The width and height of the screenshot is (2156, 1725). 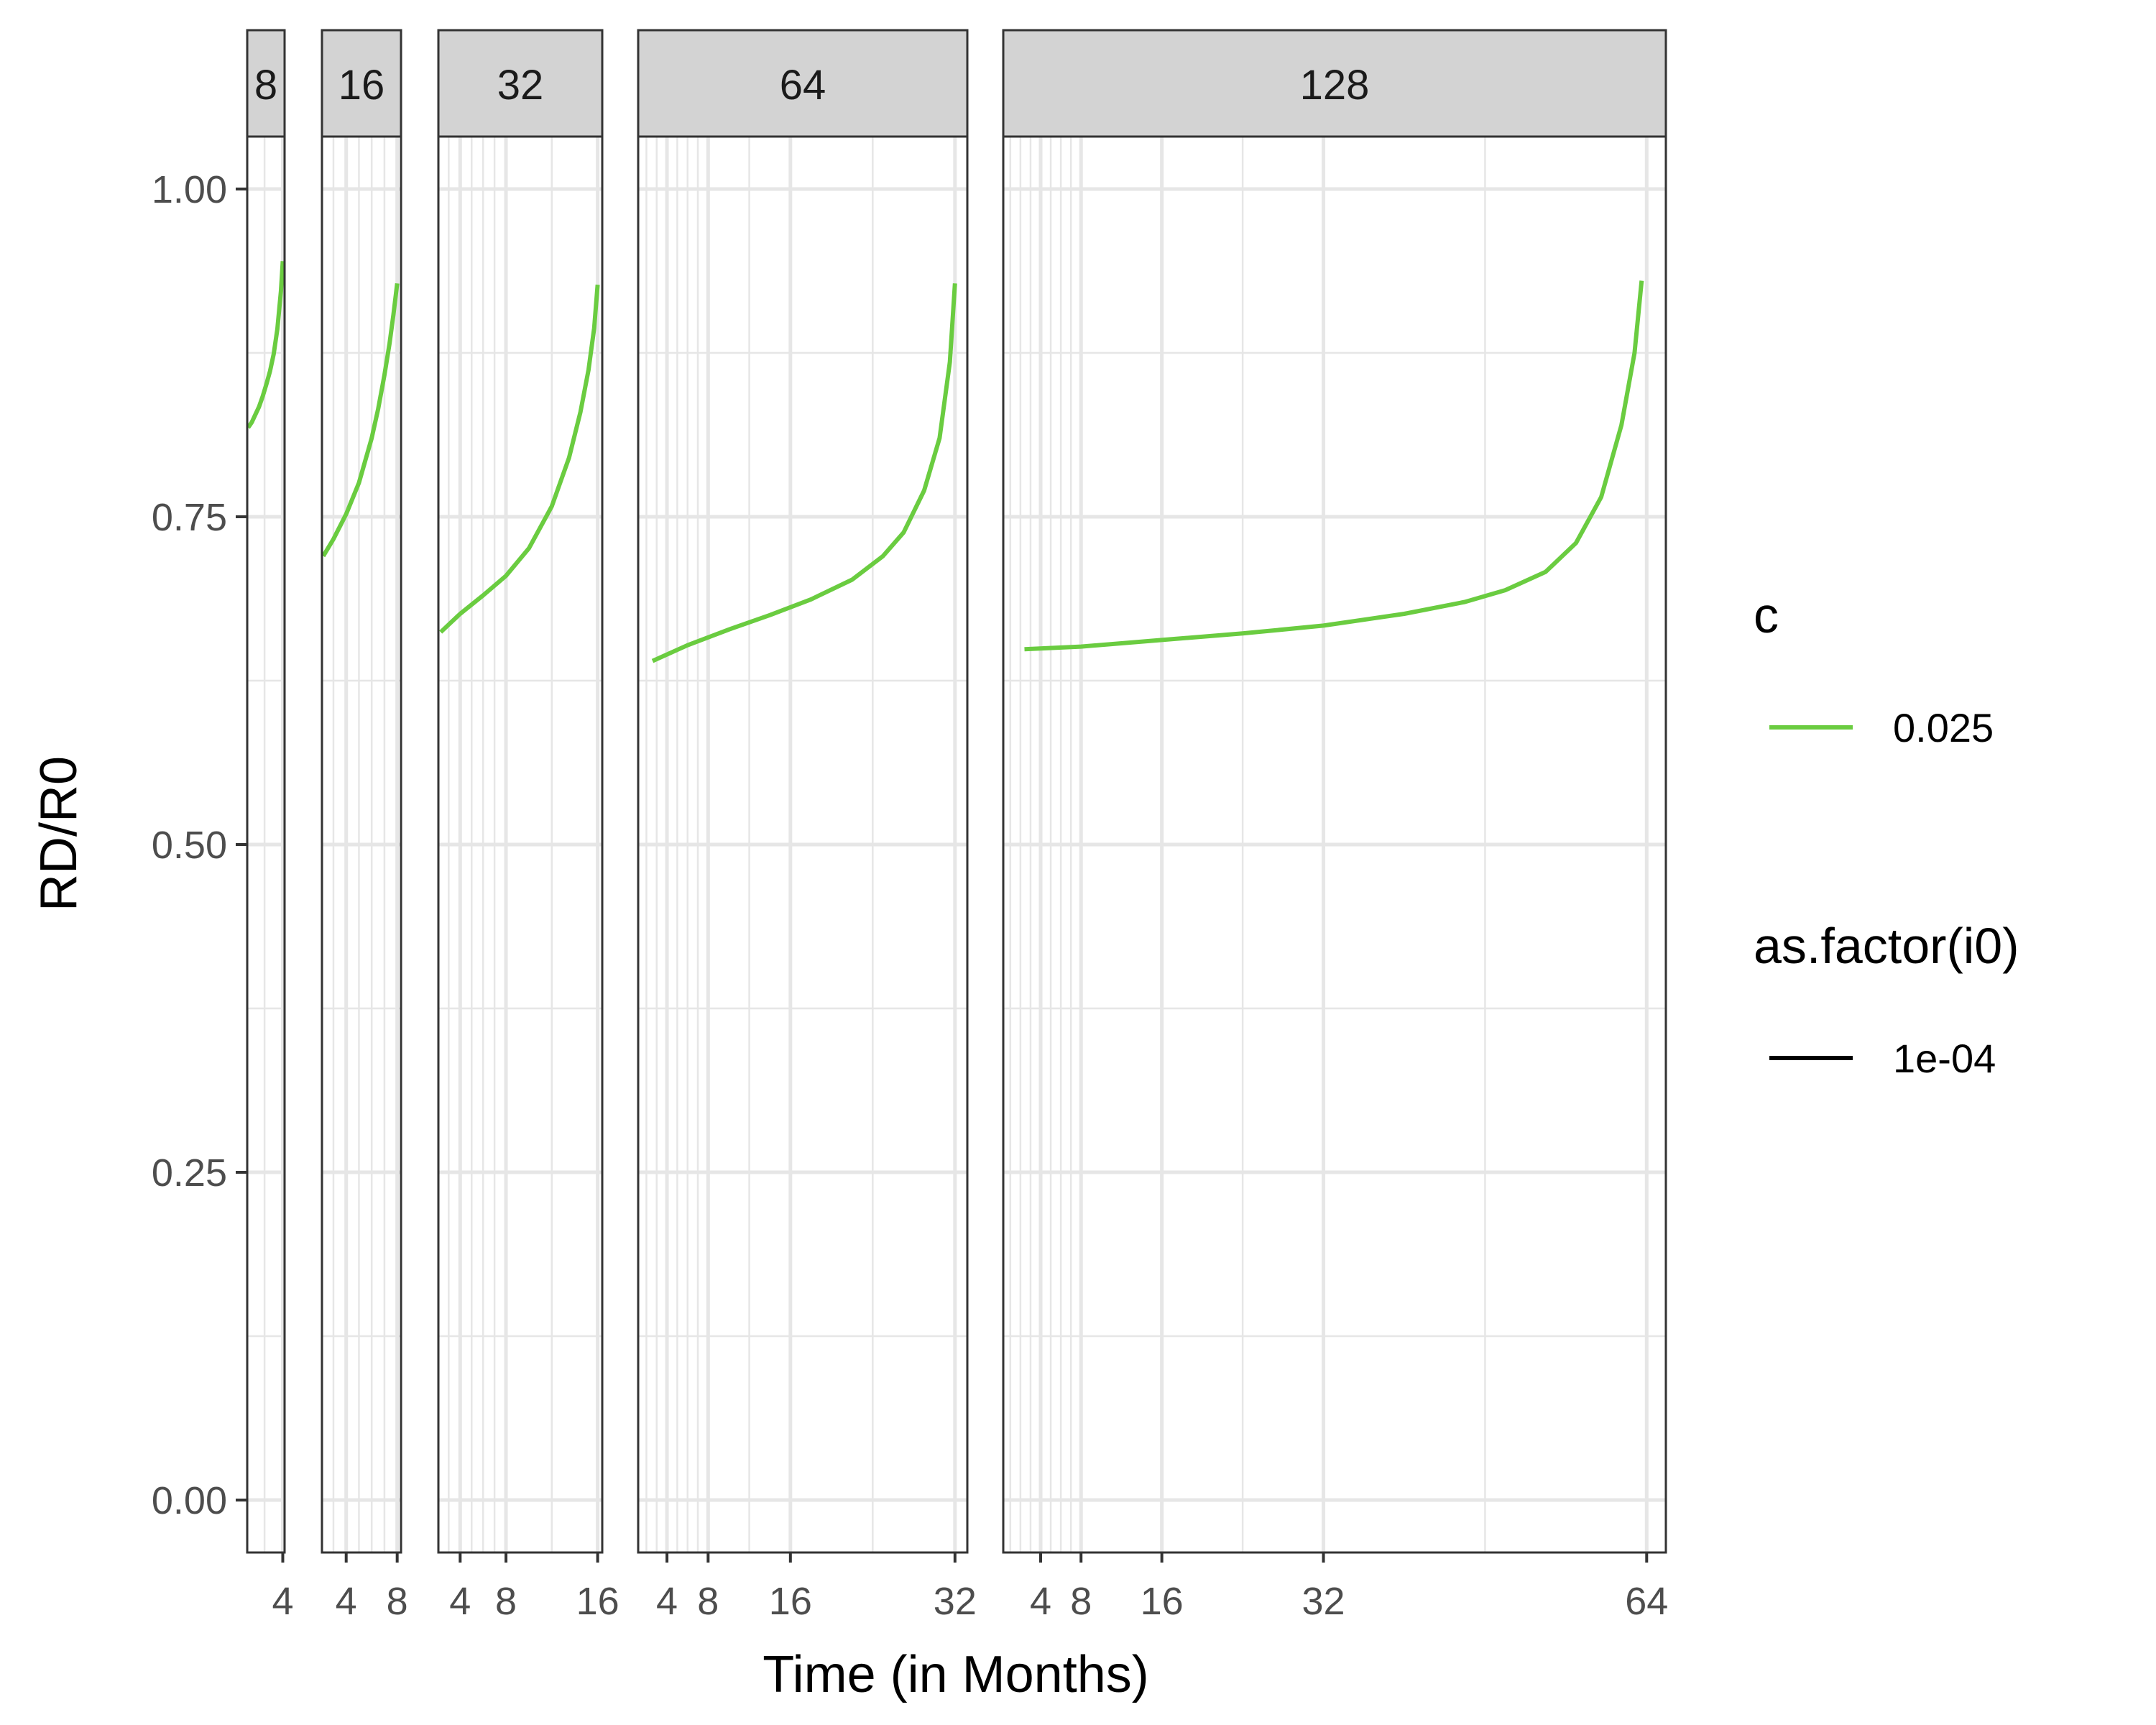 What do you see at coordinates (269, 826) in the screenshot?
I see `facet-panel-8: 84` at bounding box center [269, 826].